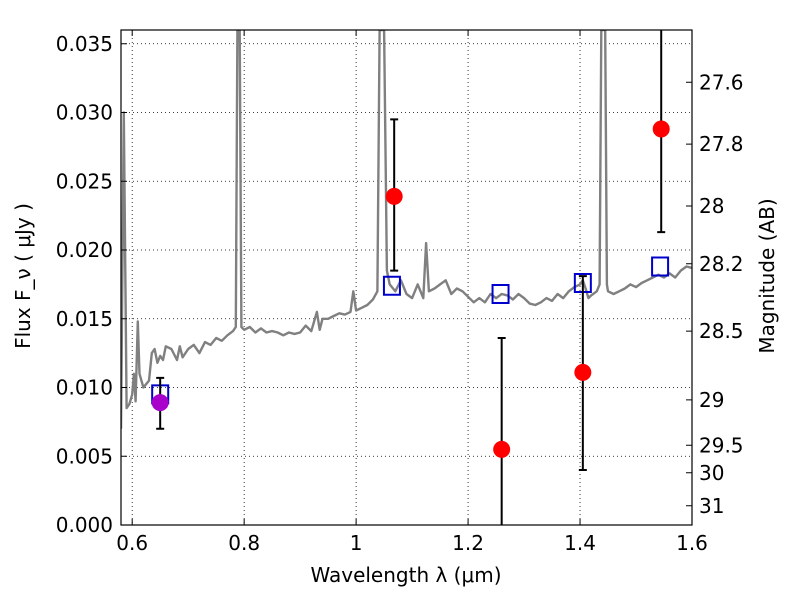 The width and height of the screenshot is (800, 600). What do you see at coordinates (721, 331) in the screenshot?
I see `y2-tick-label: 28.5` at bounding box center [721, 331].